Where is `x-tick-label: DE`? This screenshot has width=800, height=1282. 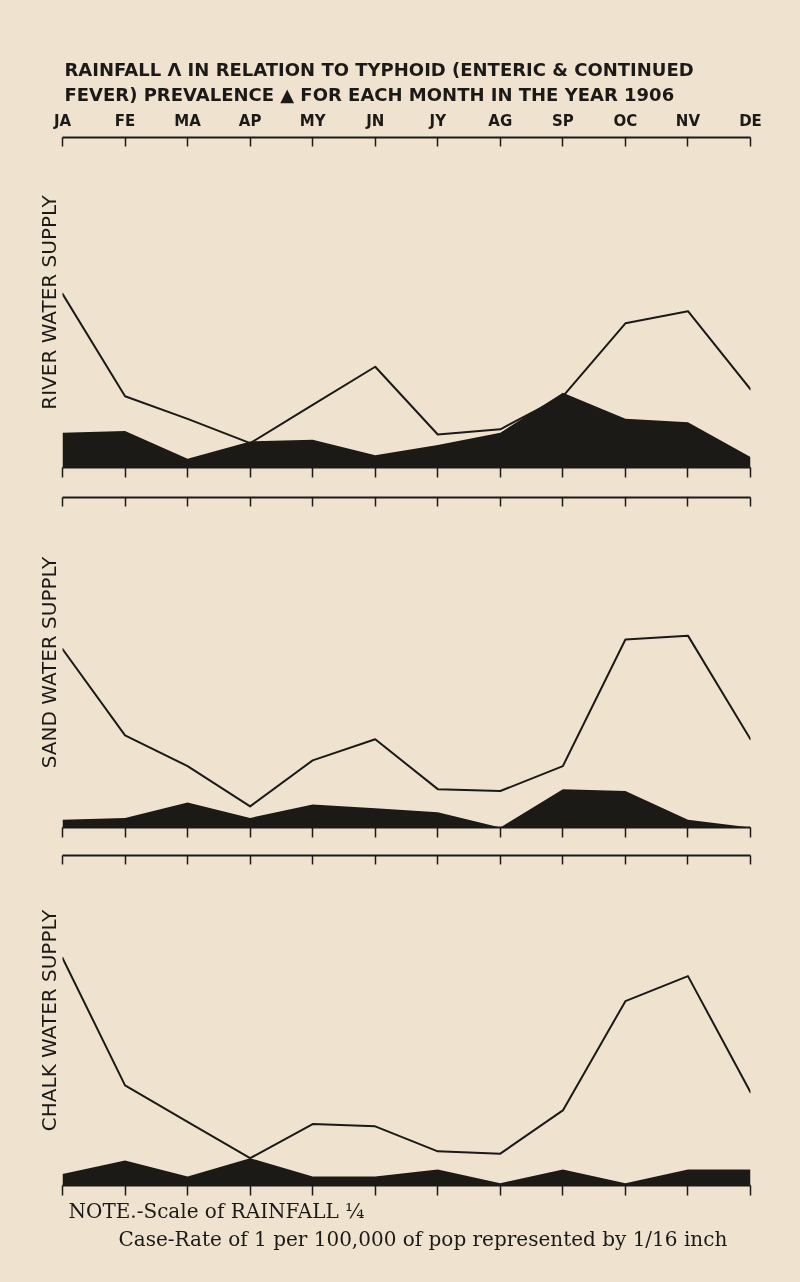
x-tick-label: DE is located at coordinates (750, 120).